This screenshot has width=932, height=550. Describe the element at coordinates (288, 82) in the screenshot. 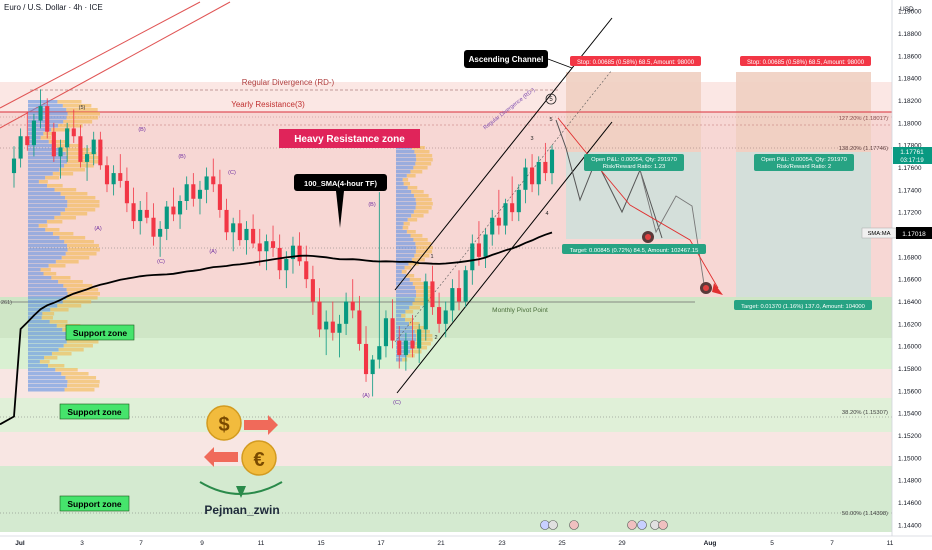

I see `regular-divergence-label: Regular Divergence (RD-)` at that location.